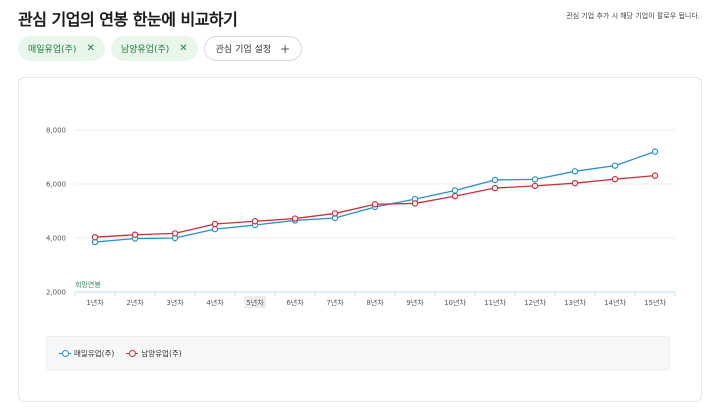  I want to click on x-tick-label: 11년차, so click(495, 302).